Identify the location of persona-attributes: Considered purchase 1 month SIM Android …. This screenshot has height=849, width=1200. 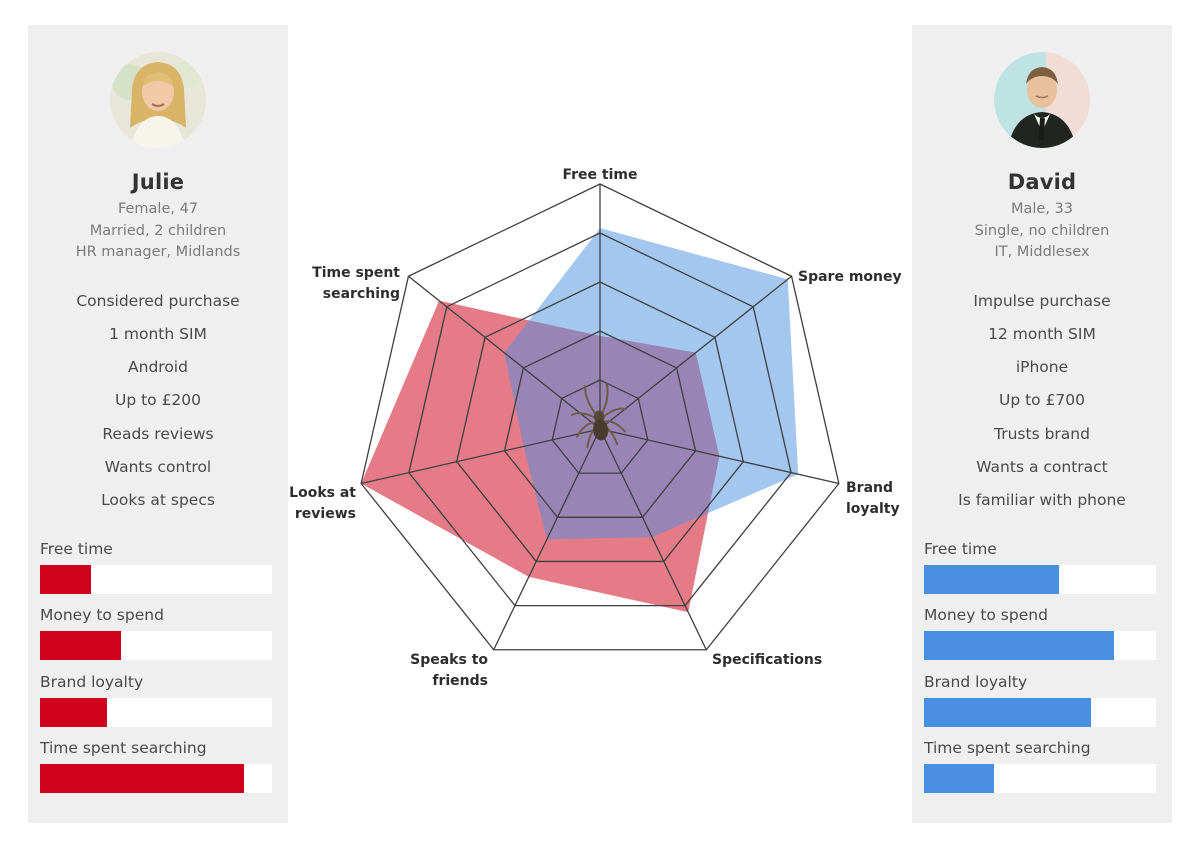
(158, 401).